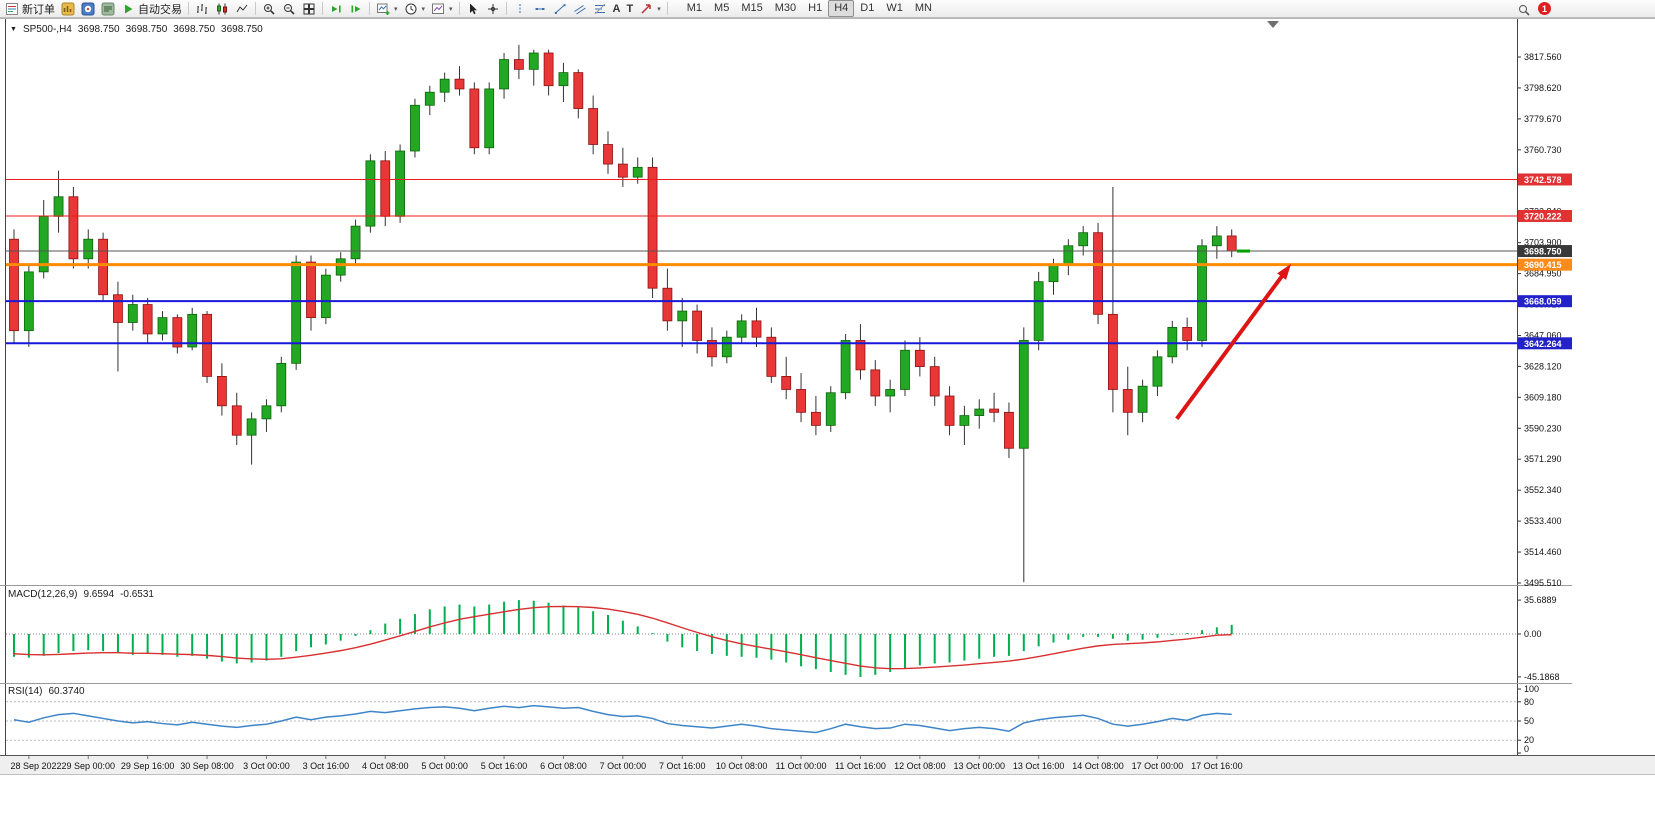 The height and width of the screenshot is (821, 1655). Describe the element at coordinates (326, 766) in the screenshot. I see `svg-text: 3 Oct 16:00` at that location.